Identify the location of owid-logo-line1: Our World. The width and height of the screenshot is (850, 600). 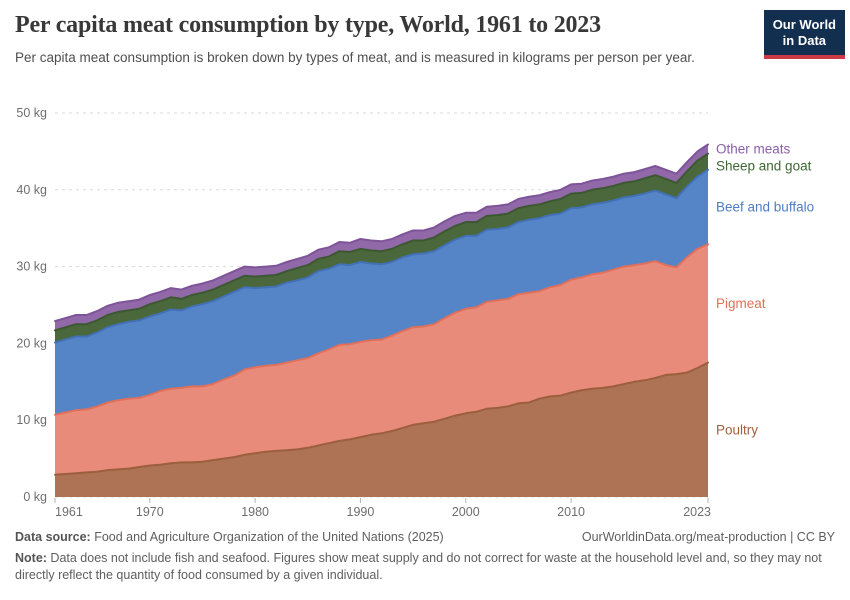
(804, 24).